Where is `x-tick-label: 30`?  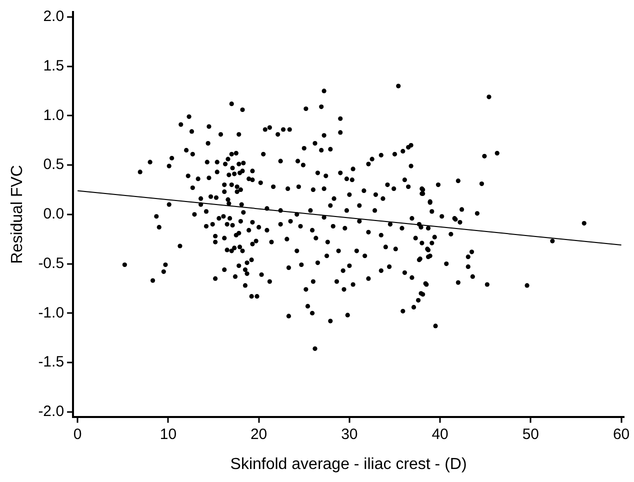 x-tick-label: 30 is located at coordinates (349, 434).